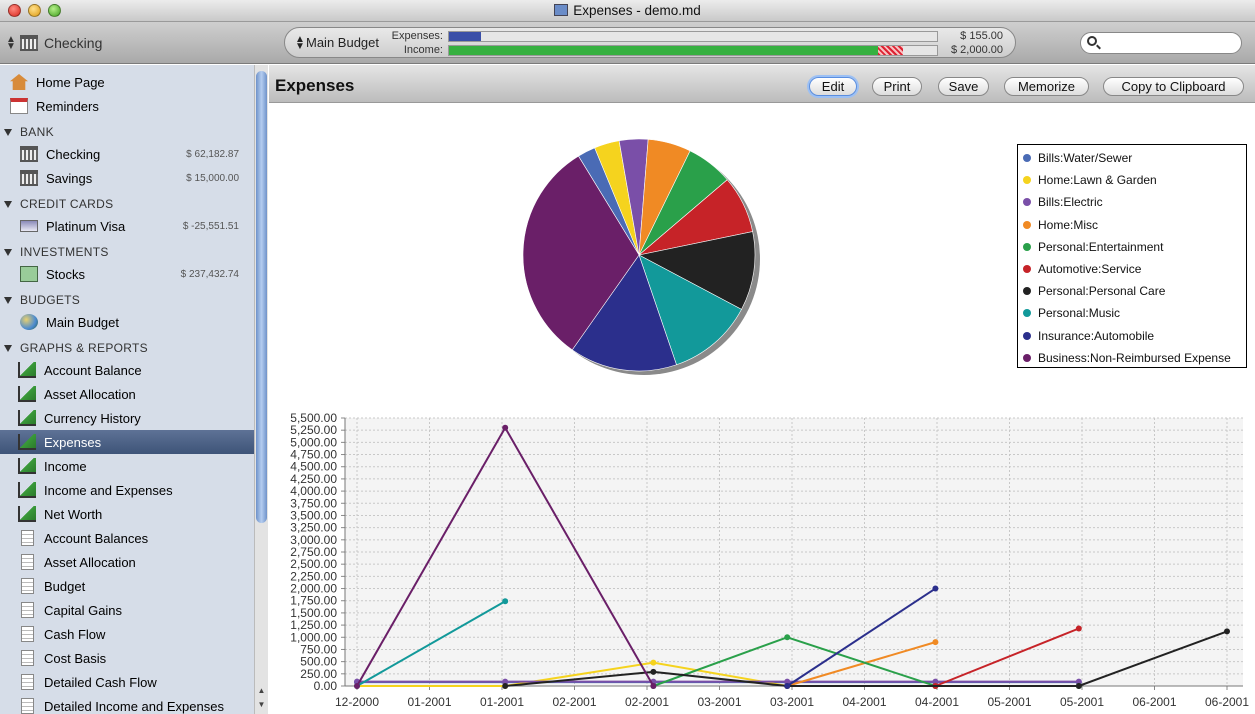 Image resolution: width=1255 pixels, height=714 pixels. Describe the element at coordinates (54, 10) in the screenshot. I see `zoom-window-button` at that location.